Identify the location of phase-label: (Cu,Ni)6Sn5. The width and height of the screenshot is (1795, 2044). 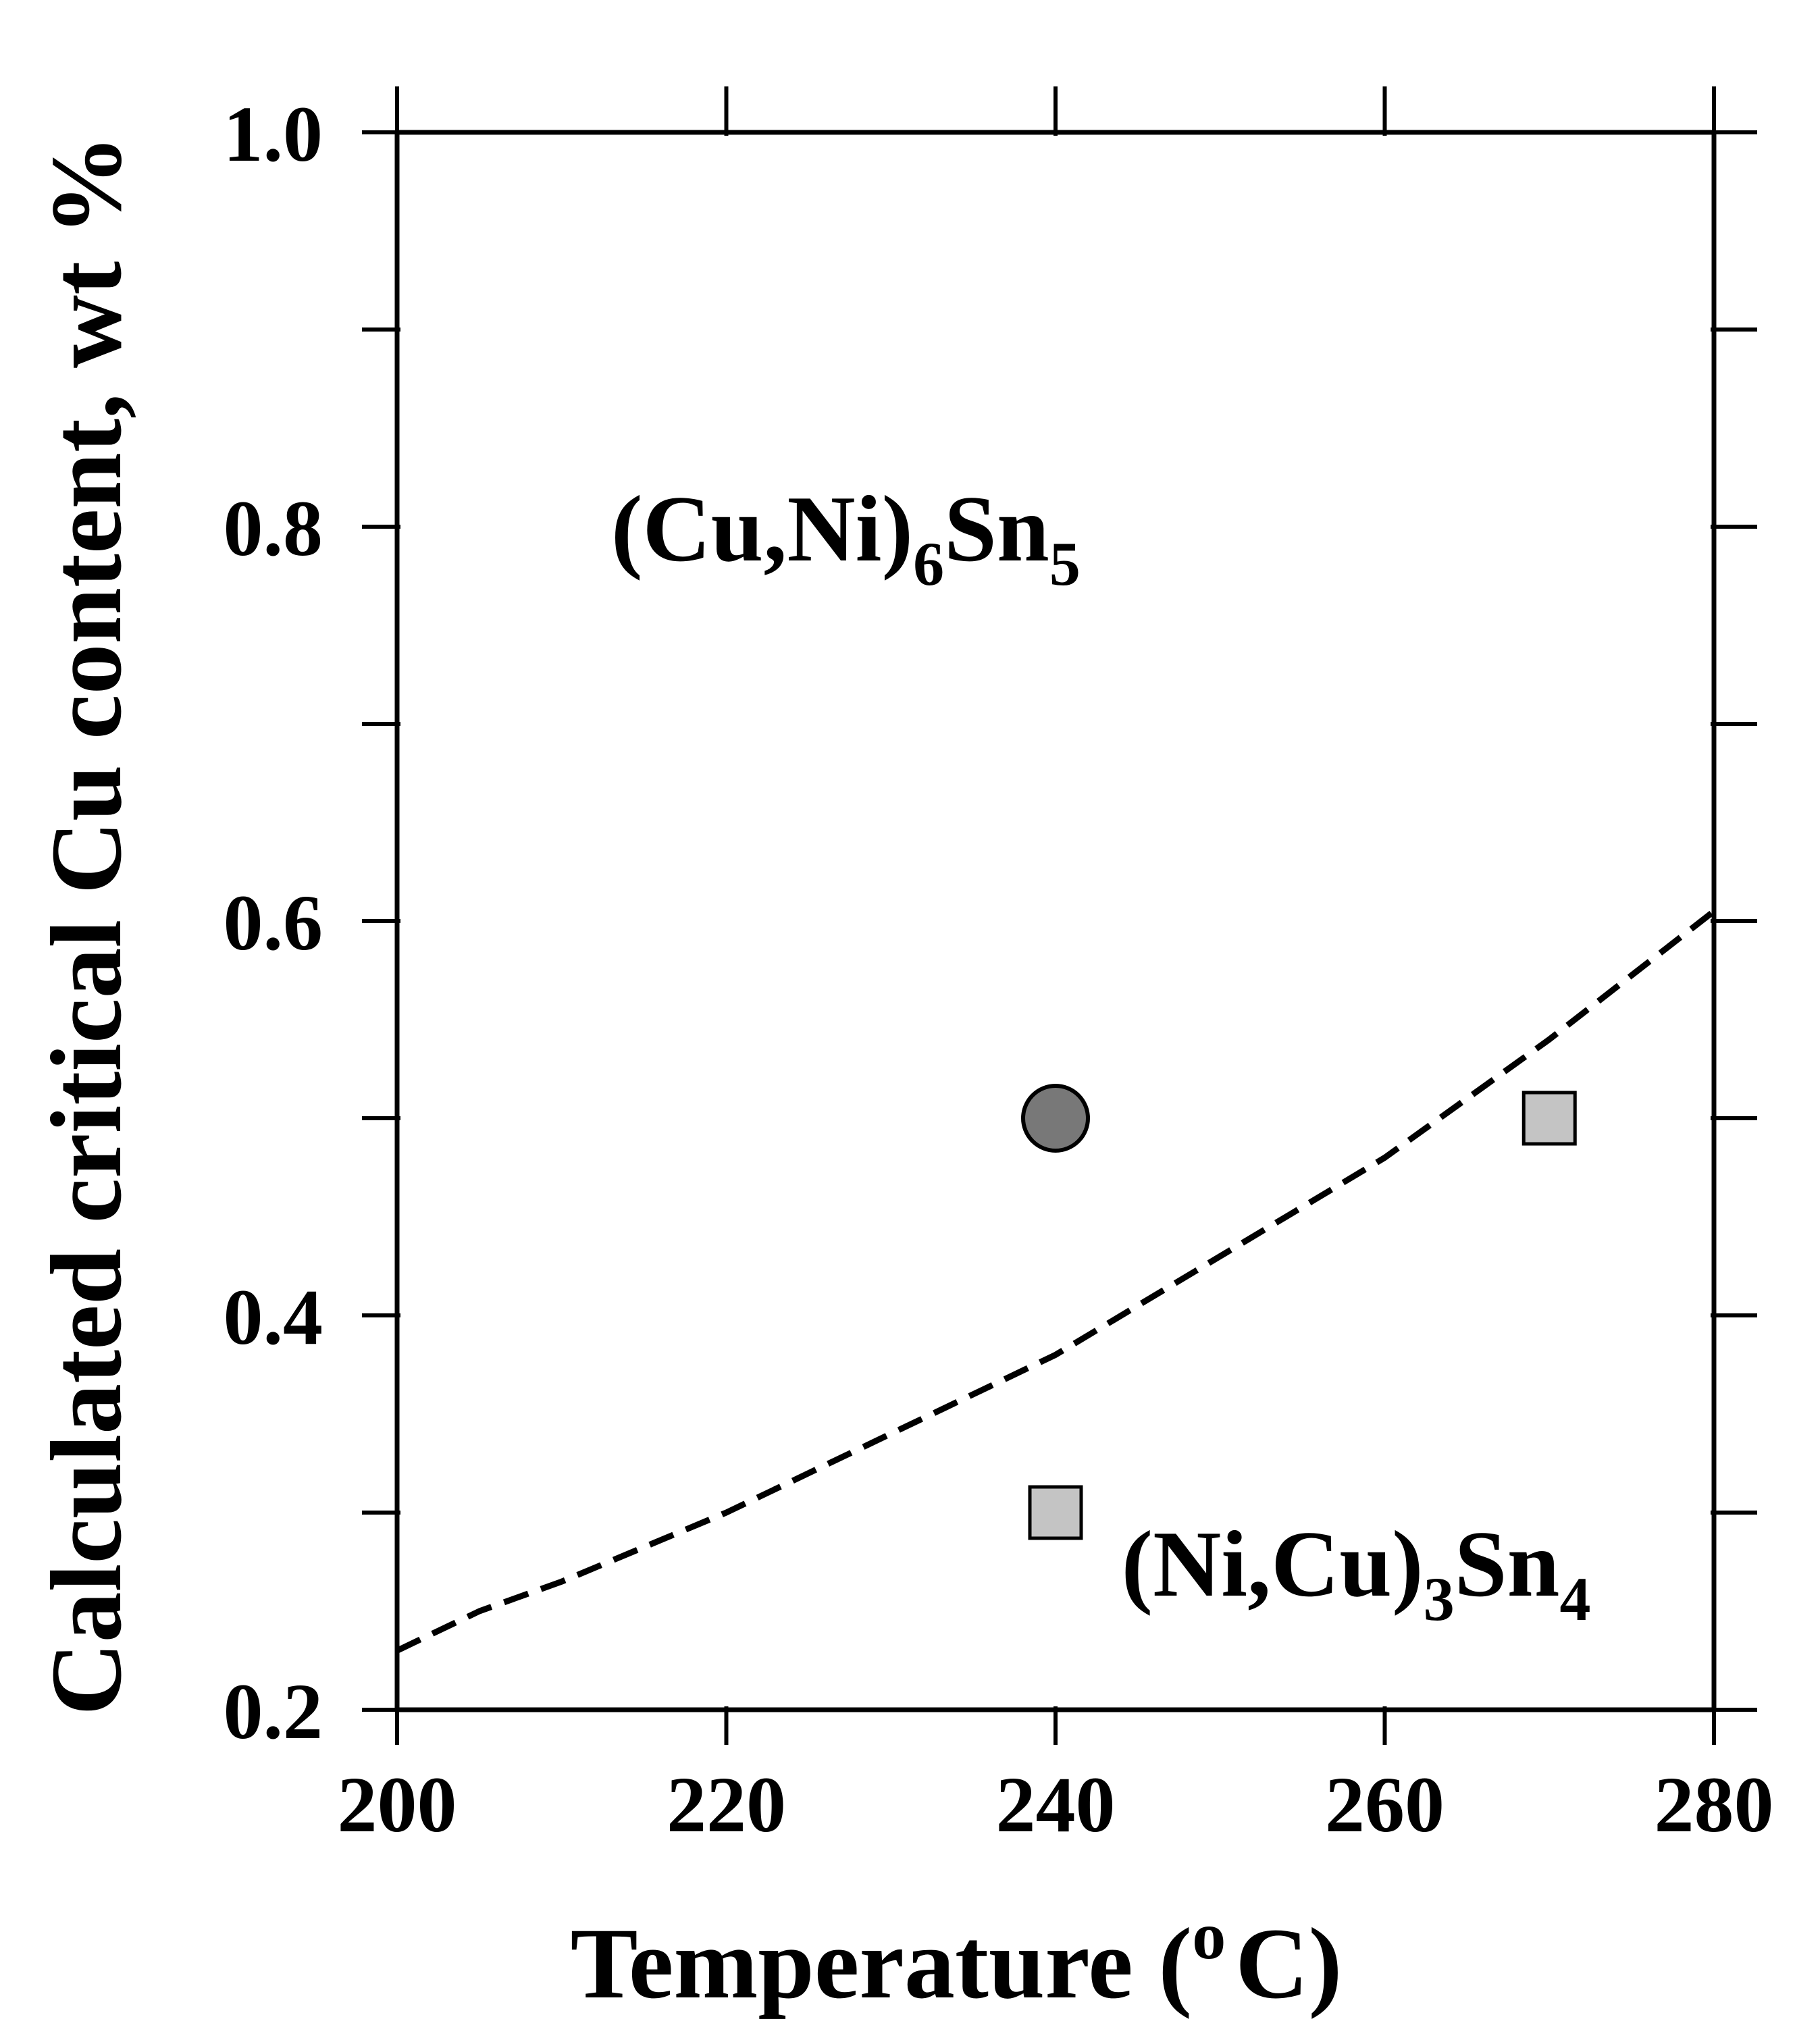
(846, 537).